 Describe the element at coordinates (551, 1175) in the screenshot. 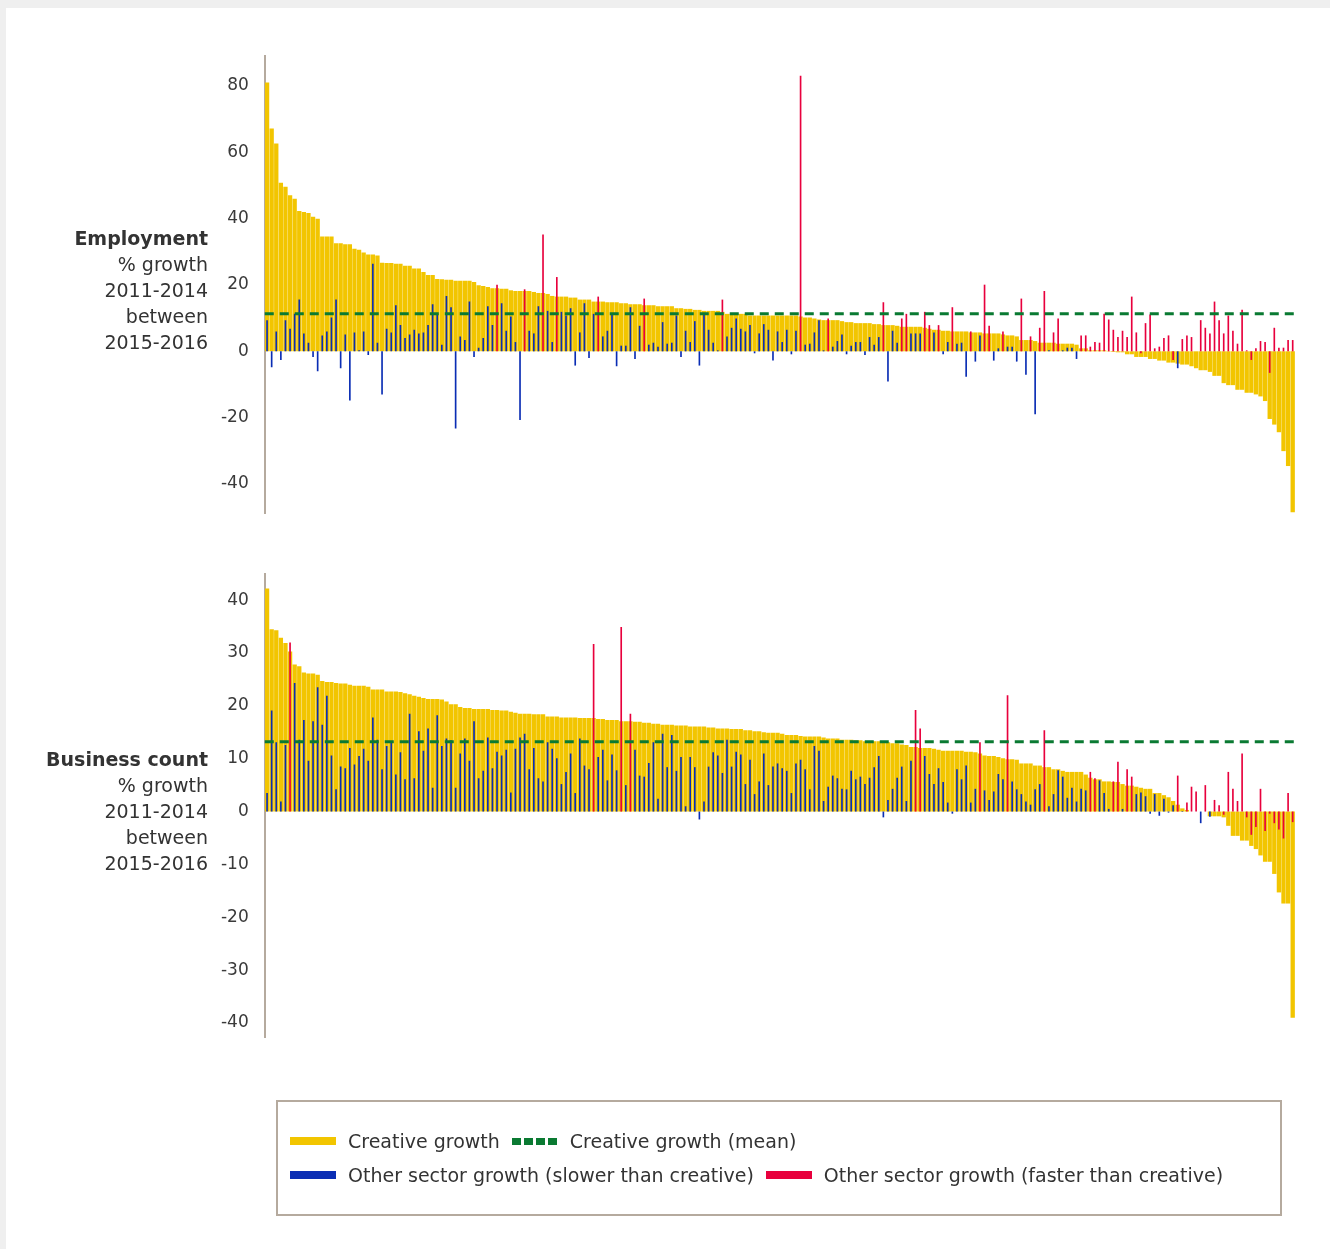

I see `legend-label: Other sector growth (slower than creative)` at that location.